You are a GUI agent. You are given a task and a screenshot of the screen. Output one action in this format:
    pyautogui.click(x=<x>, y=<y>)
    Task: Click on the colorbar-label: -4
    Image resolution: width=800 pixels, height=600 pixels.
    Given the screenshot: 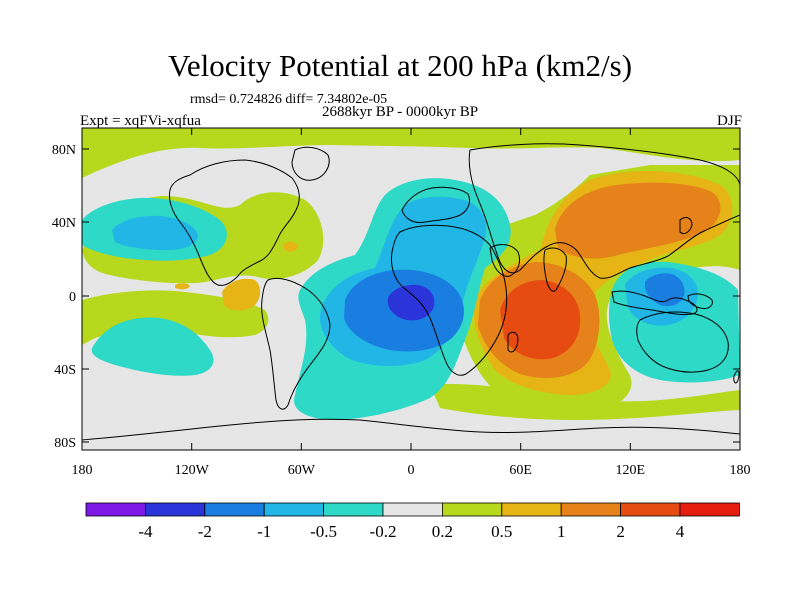 What is the action you would take?
    pyautogui.click(x=145, y=531)
    